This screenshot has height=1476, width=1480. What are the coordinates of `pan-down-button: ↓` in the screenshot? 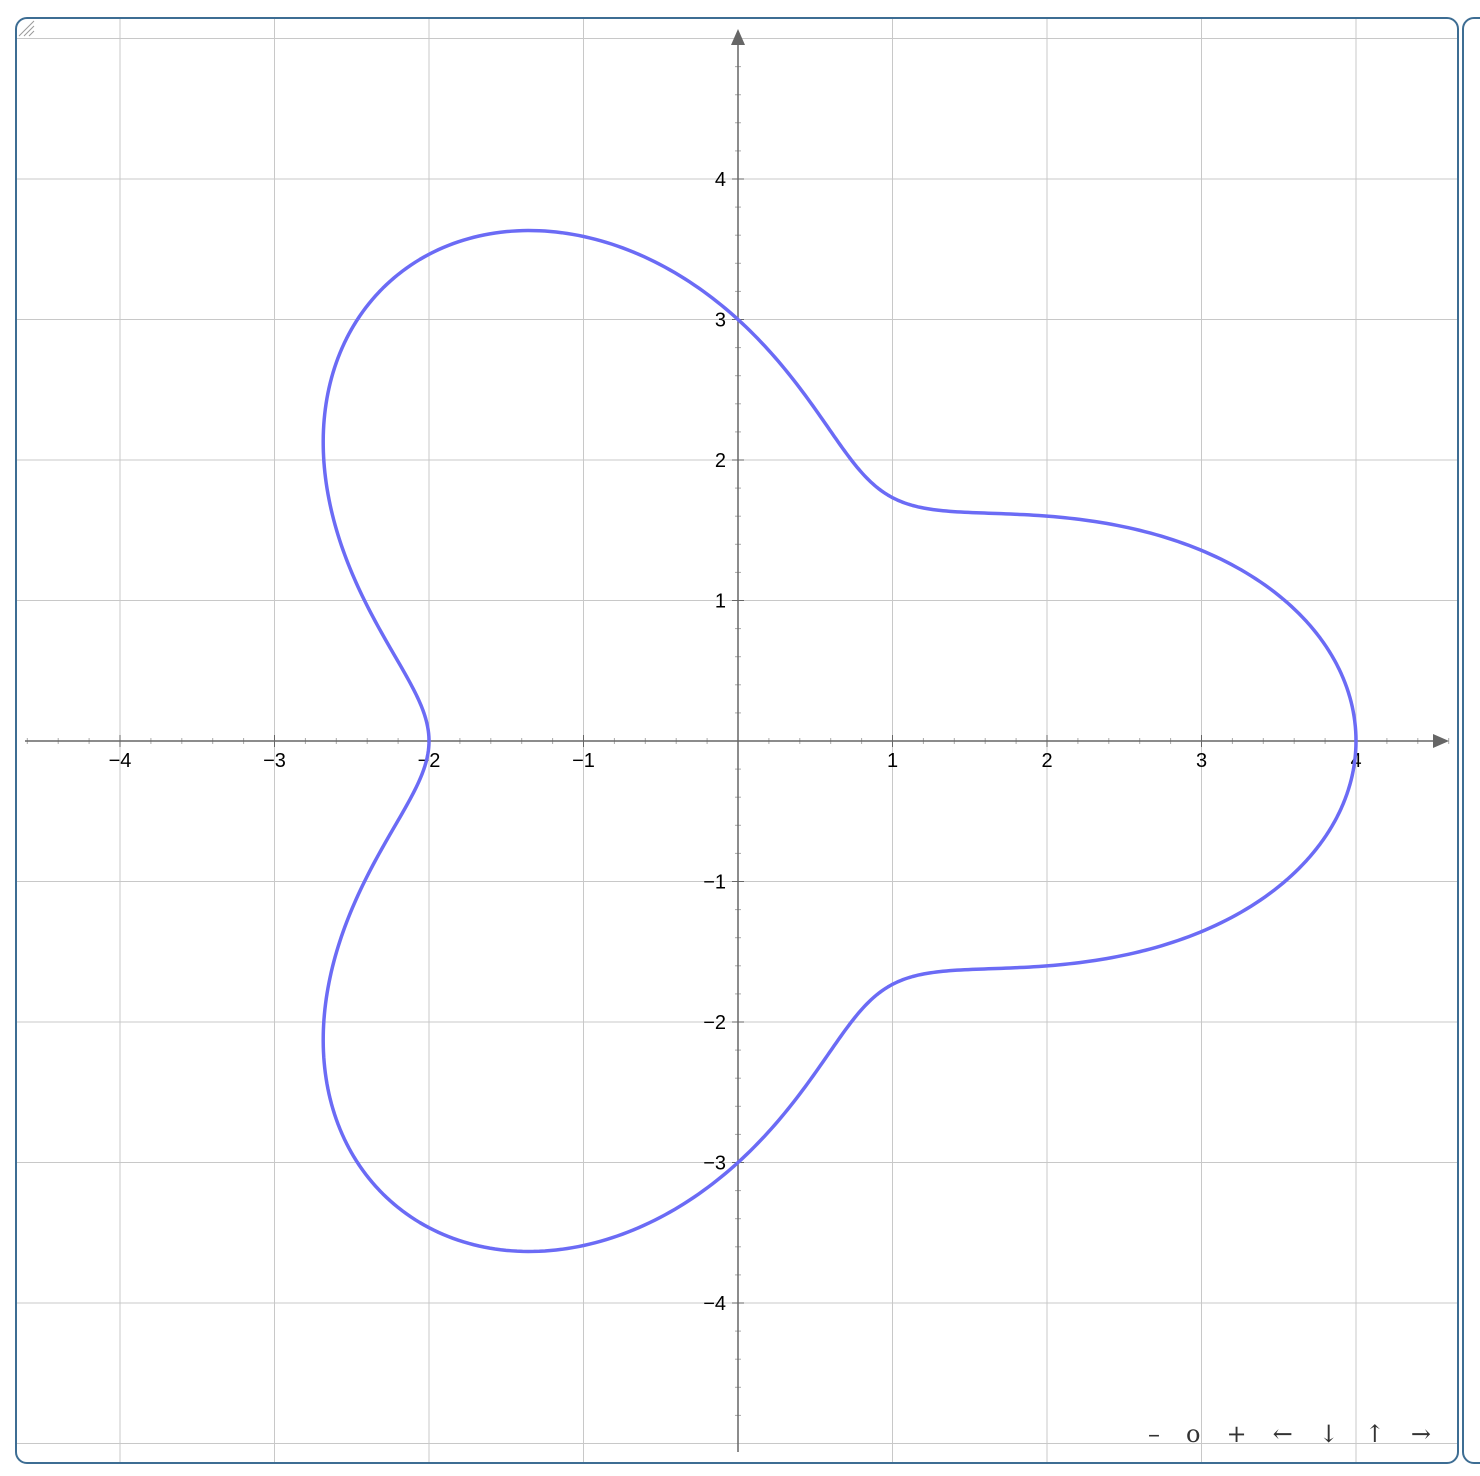 It's located at (1328, 1434).